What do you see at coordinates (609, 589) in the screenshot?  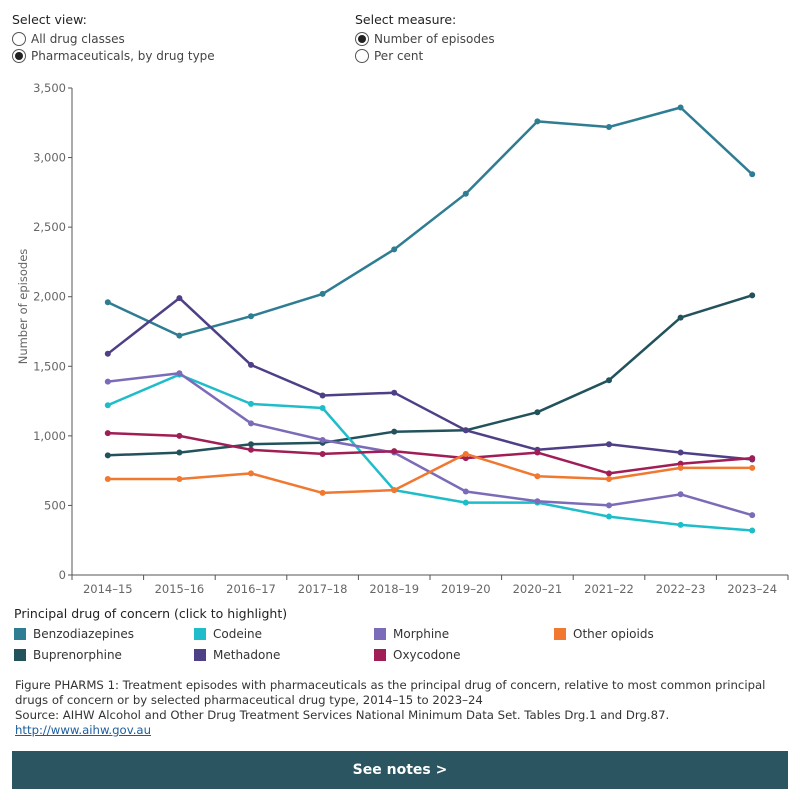 I see `x-tick-label: 2021–22` at bounding box center [609, 589].